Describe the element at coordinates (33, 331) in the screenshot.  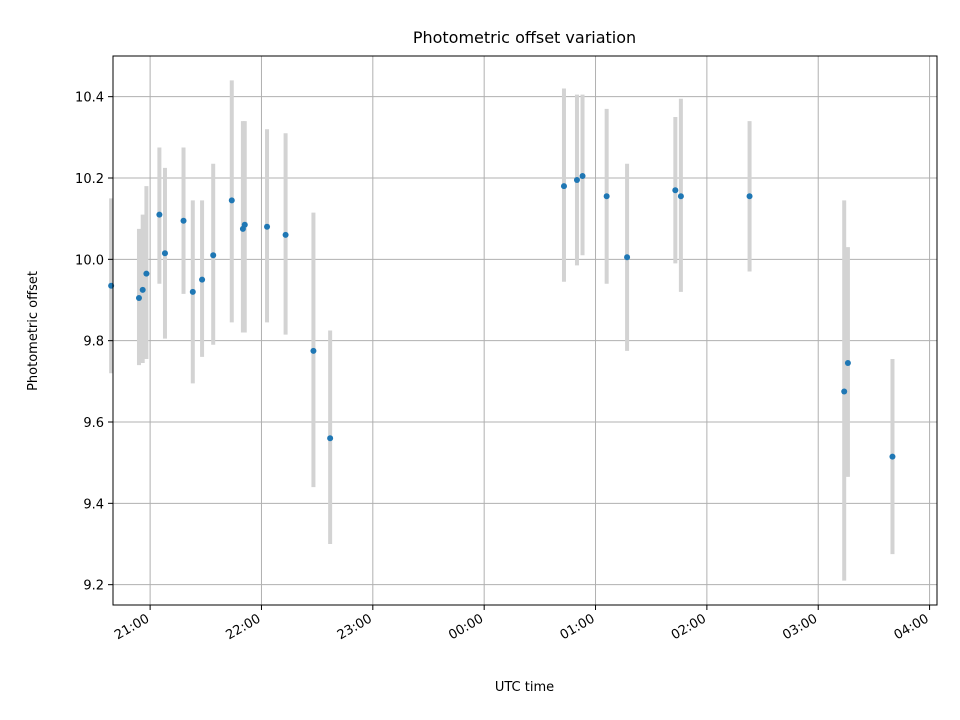
I see `y-axis-label: Photometric offset` at that location.